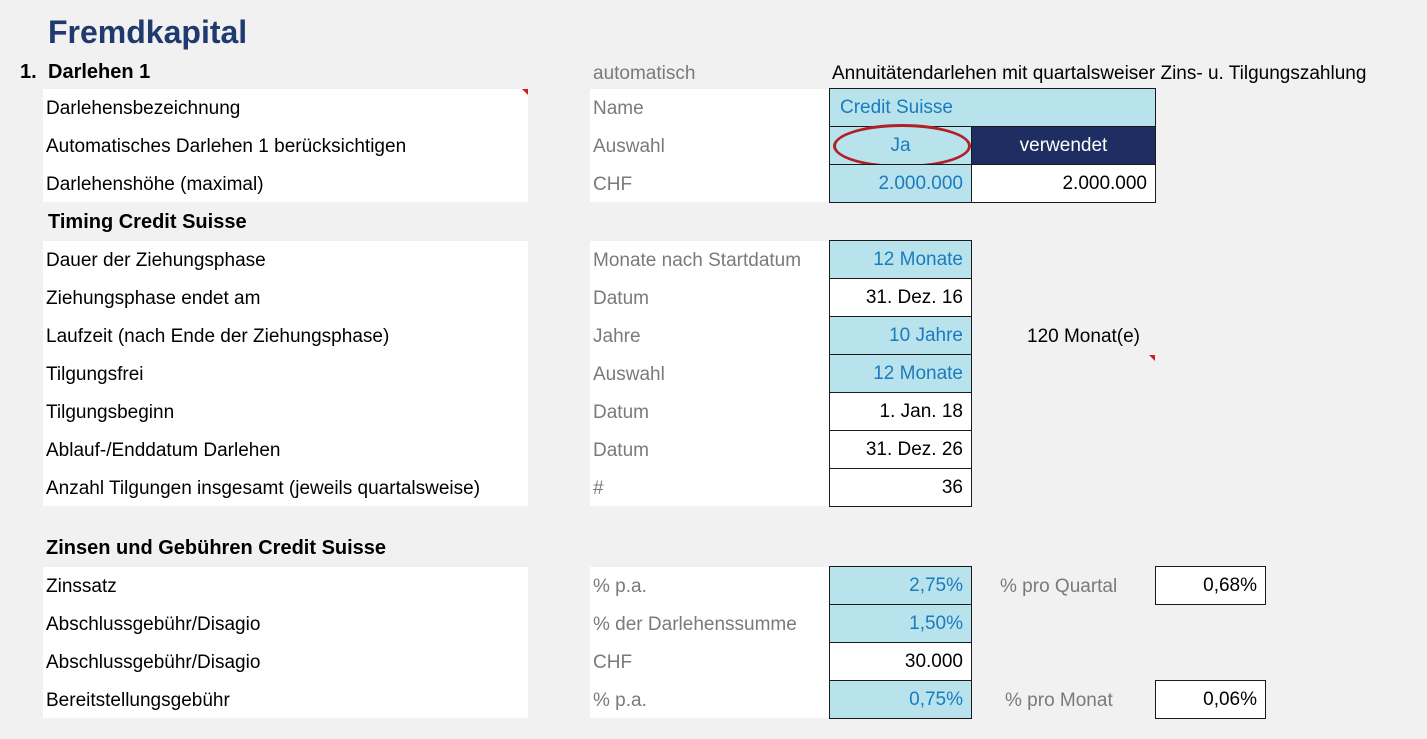  What do you see at coordinates (710, 145) in the screenshot?
I see `unit-band-loan` at bounding box center [710, 145].